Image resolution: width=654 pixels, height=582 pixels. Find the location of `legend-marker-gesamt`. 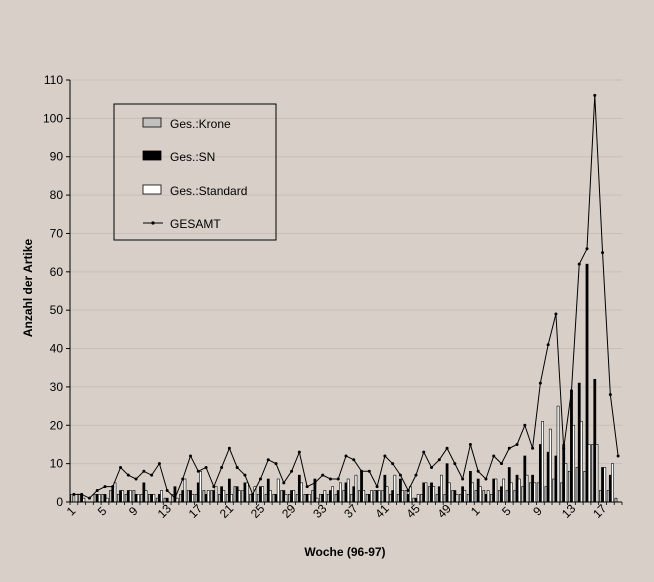

legend-marker-gesamt is located at coordinates (153, 223).